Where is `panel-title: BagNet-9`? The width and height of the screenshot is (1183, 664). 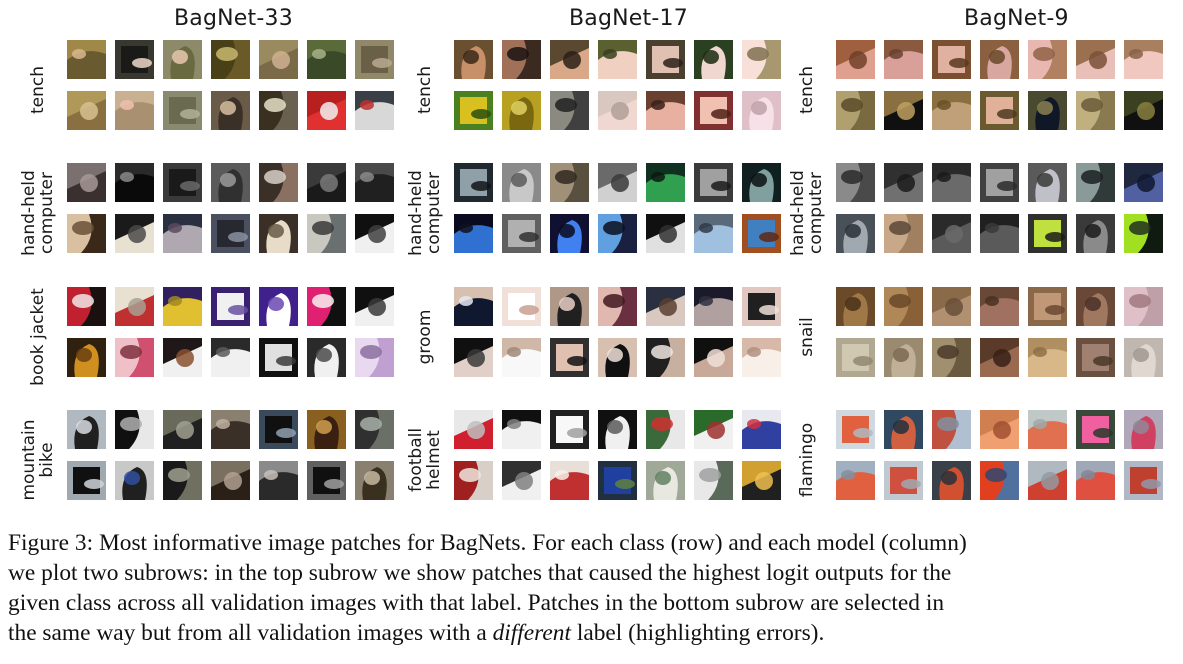
panel-title: BagNet-9 is located at coordinates (1016, 18).